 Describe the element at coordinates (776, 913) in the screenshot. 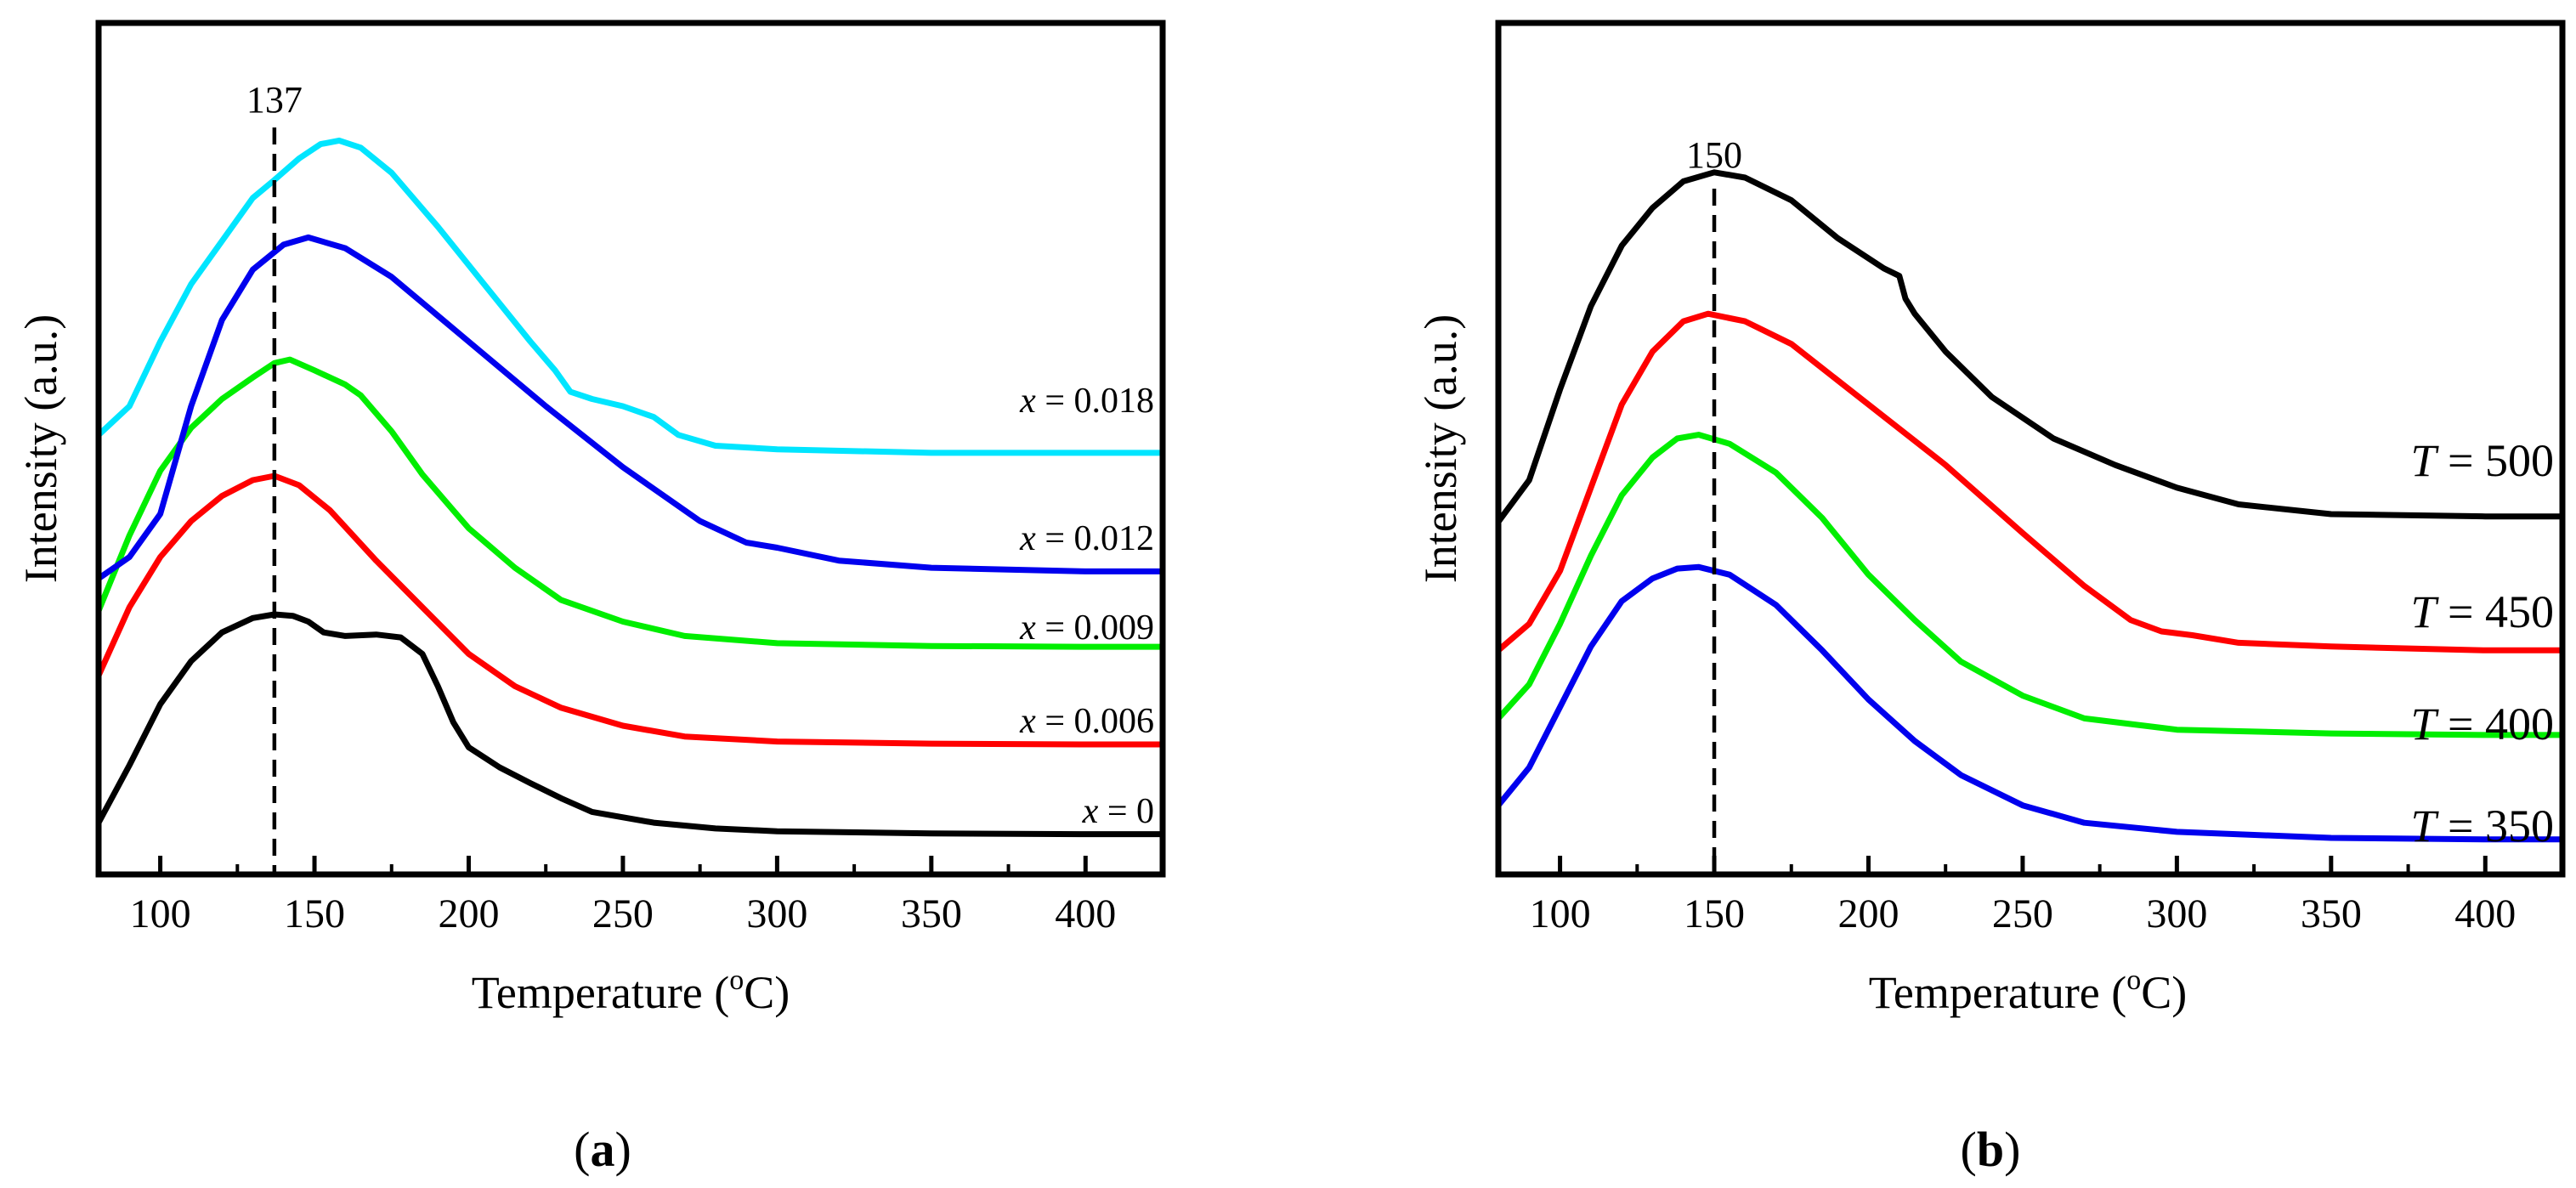

I see `panel-a-x-tick-label: 300` at that location.